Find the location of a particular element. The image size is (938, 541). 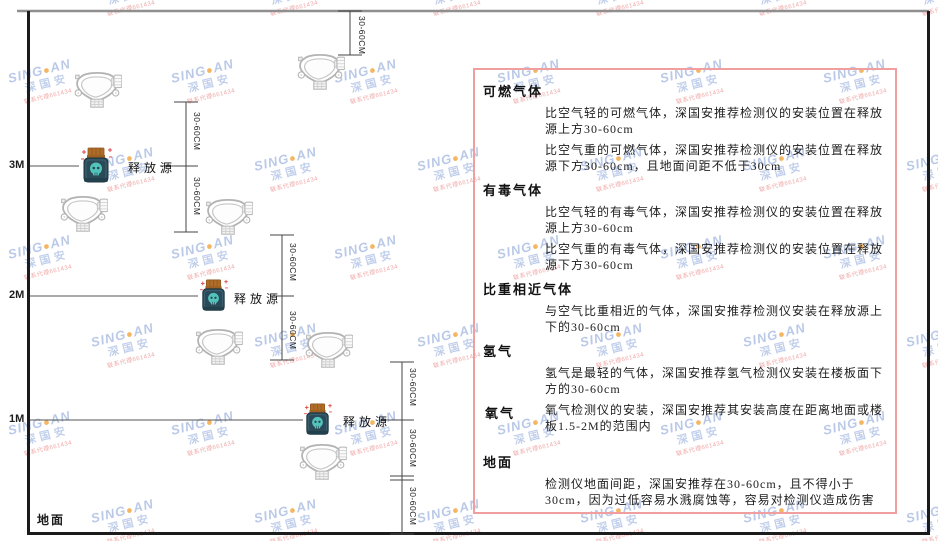

section-heading: 比重相近气体 is located at coordinates (528, 289).